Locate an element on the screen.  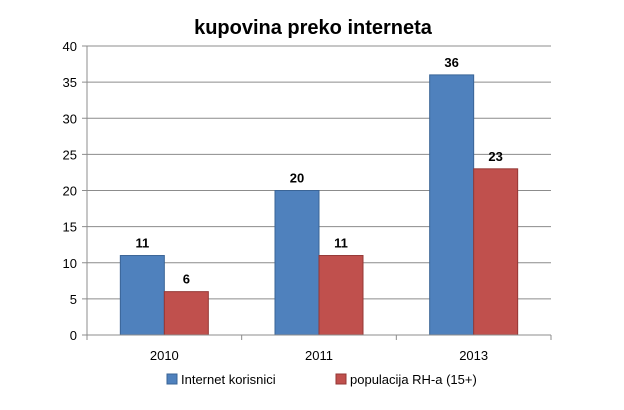
x-axis: 2010 2011 2013 is located at coordinates (319, 348).